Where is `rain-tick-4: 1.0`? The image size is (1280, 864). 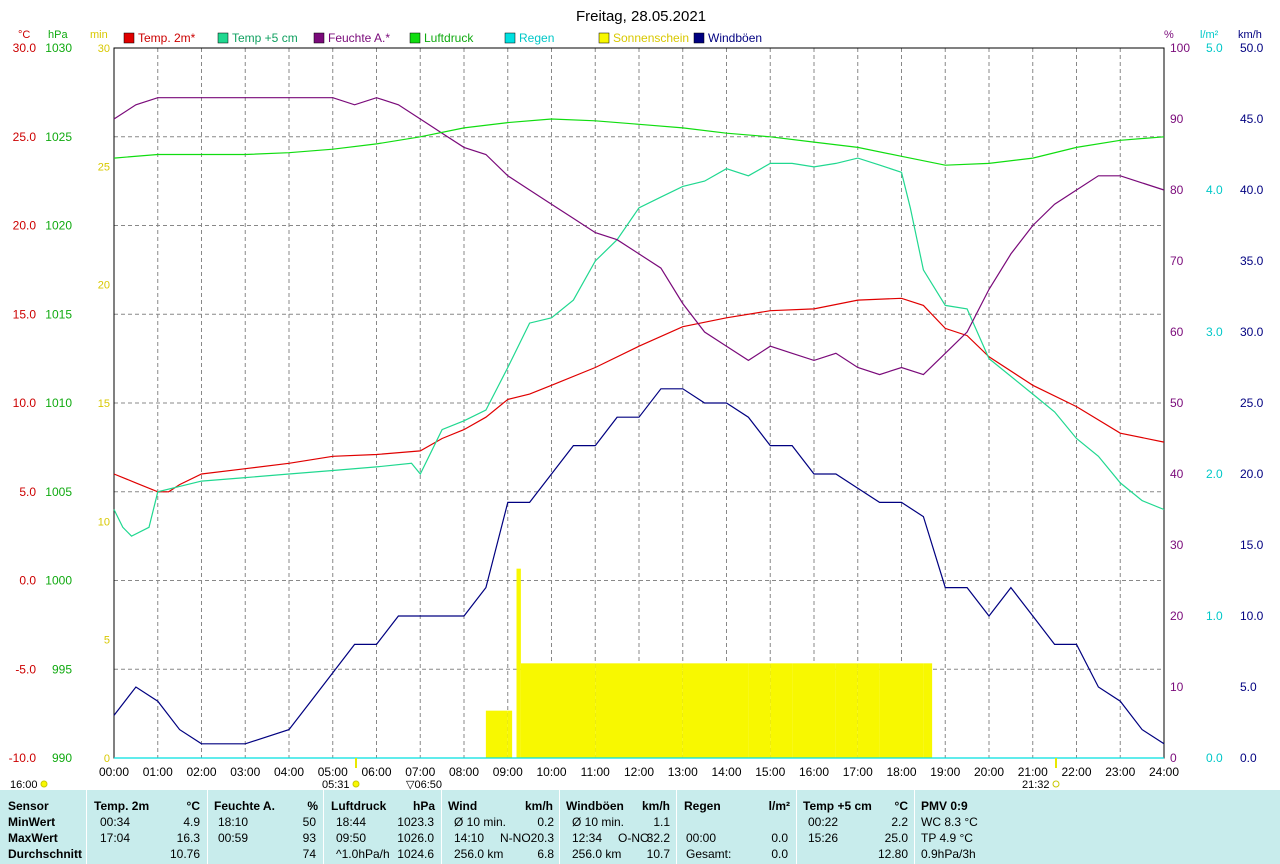 rain-tick-4: 1.0 is located at coordinates (1214, 616).